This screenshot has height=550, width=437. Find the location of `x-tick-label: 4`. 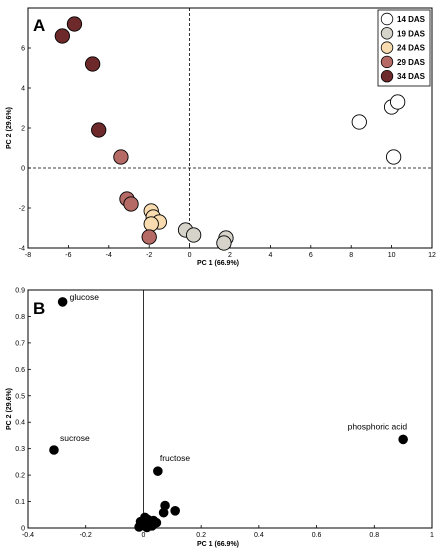

x-tick-label: 4 is located at coordinates (270, 255).